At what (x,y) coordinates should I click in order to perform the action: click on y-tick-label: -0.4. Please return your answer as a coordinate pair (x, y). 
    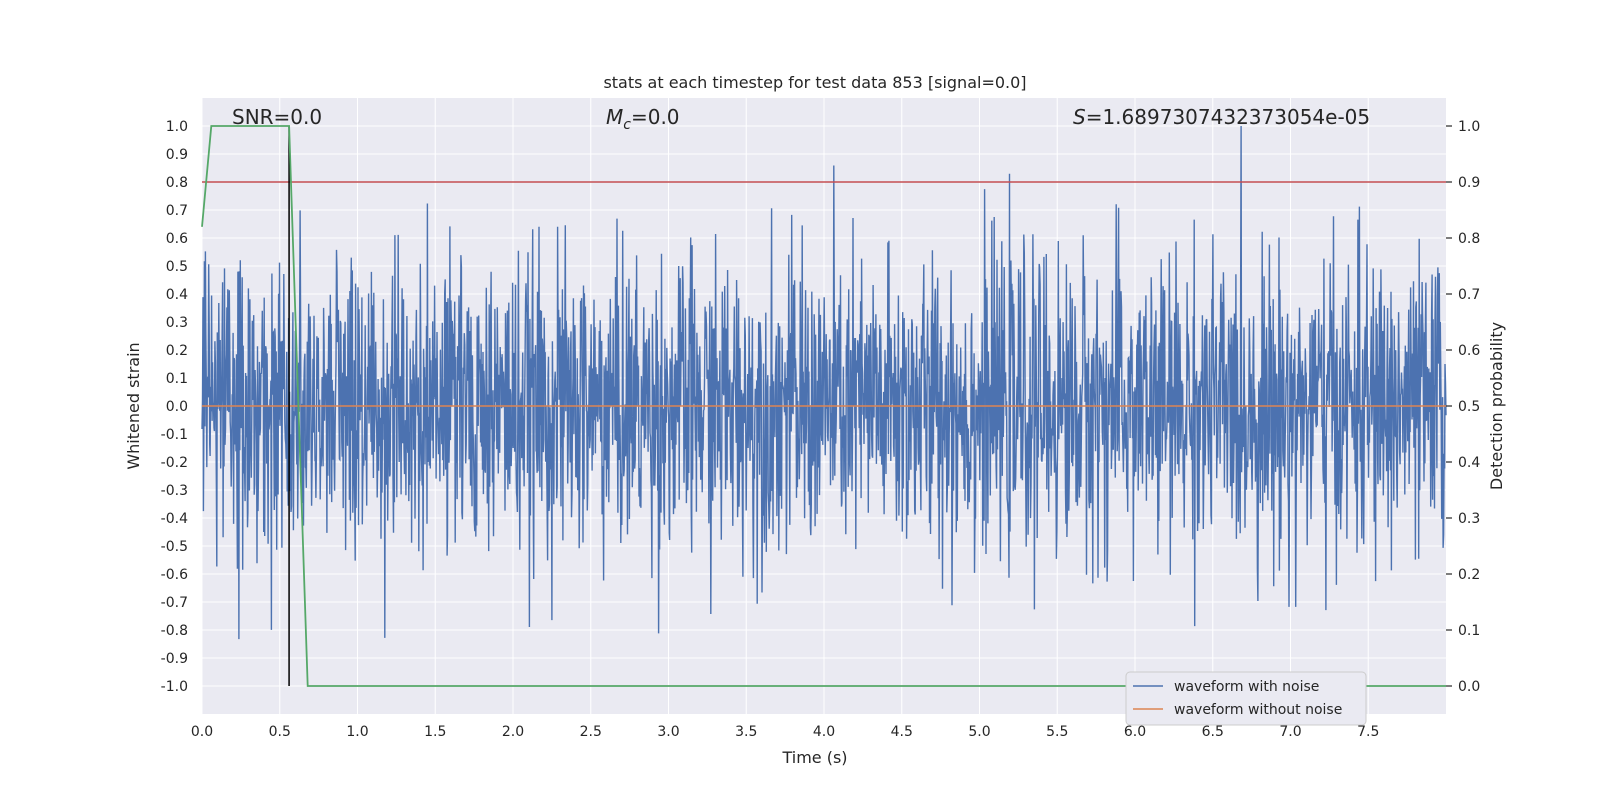
    Looking at the image, I should click on (174, 519).